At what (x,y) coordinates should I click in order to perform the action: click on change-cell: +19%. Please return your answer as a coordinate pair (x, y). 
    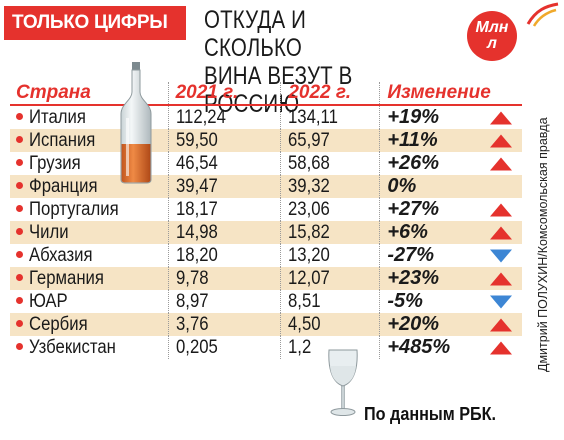
    Looking at the image, I should click on (450, 117).